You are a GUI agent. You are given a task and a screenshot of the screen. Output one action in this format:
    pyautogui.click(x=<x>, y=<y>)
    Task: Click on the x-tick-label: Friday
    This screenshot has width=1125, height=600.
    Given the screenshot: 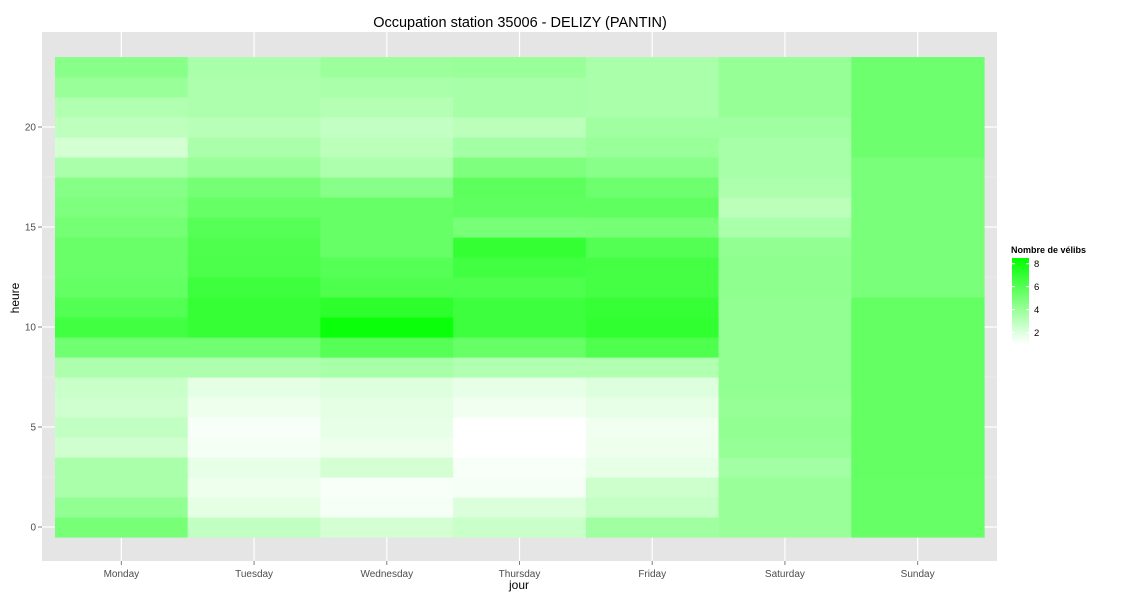 What is the action you would take?
    pyautogui.click(x=652, y=574)
    